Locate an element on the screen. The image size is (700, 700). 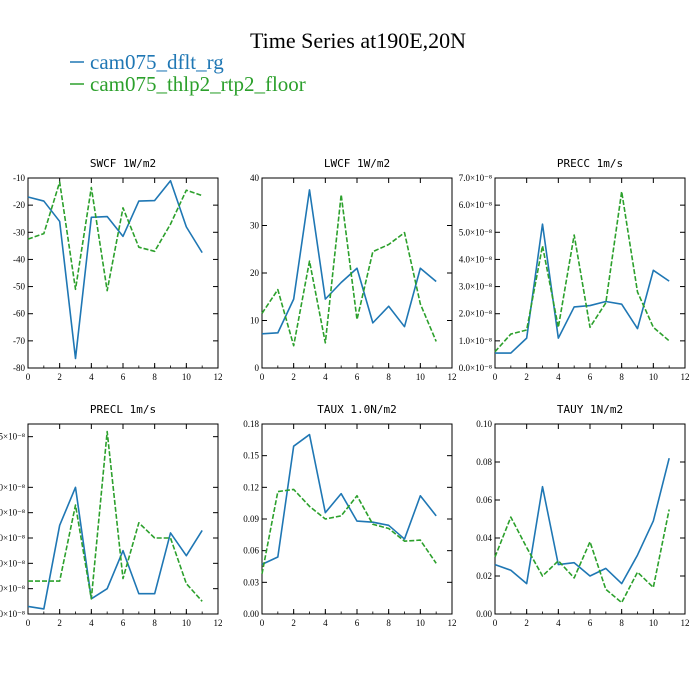
y-tick-label: 20 is located at coordinates (255, 273).